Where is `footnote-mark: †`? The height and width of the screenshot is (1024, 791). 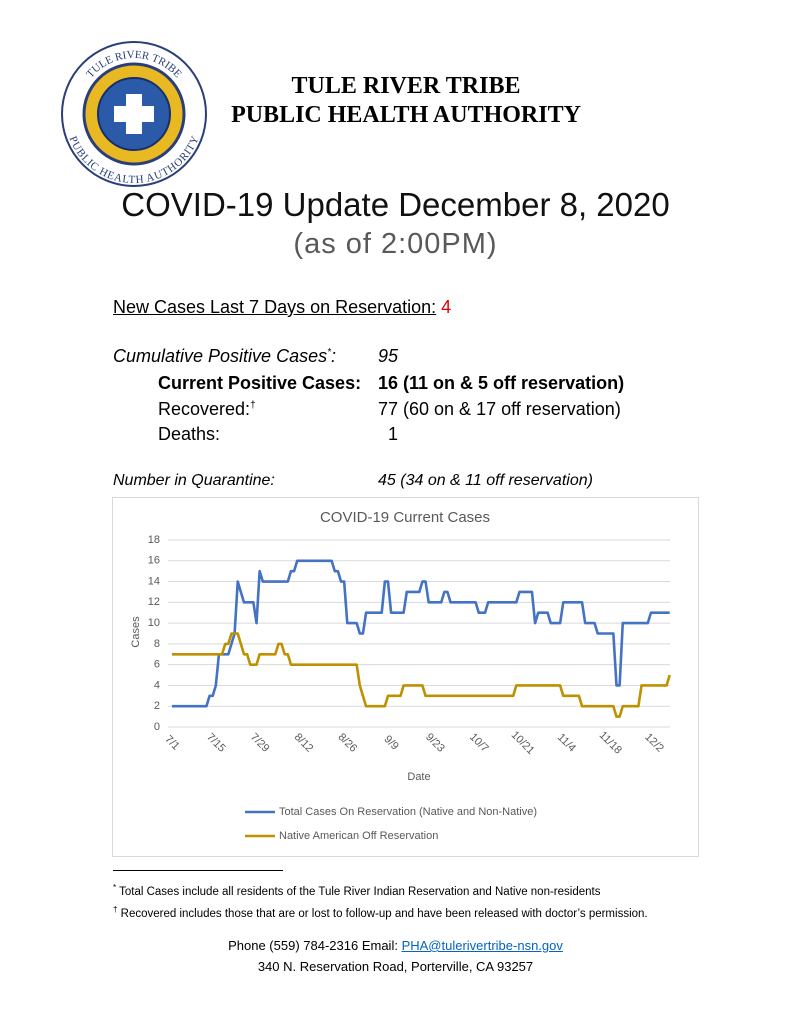 footnote-mark: † is located at coordinates (115, 909).